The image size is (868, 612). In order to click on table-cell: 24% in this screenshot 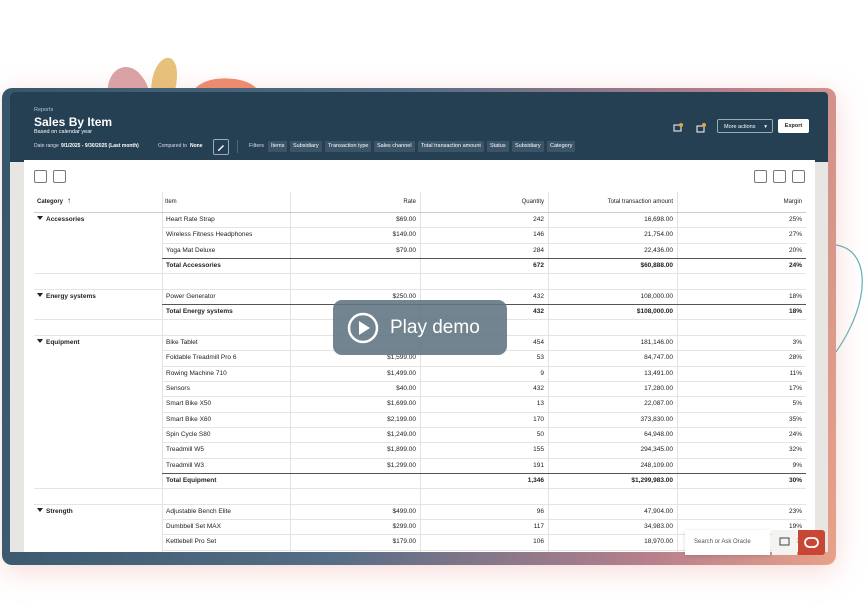, I will do `click(795, 434)`.